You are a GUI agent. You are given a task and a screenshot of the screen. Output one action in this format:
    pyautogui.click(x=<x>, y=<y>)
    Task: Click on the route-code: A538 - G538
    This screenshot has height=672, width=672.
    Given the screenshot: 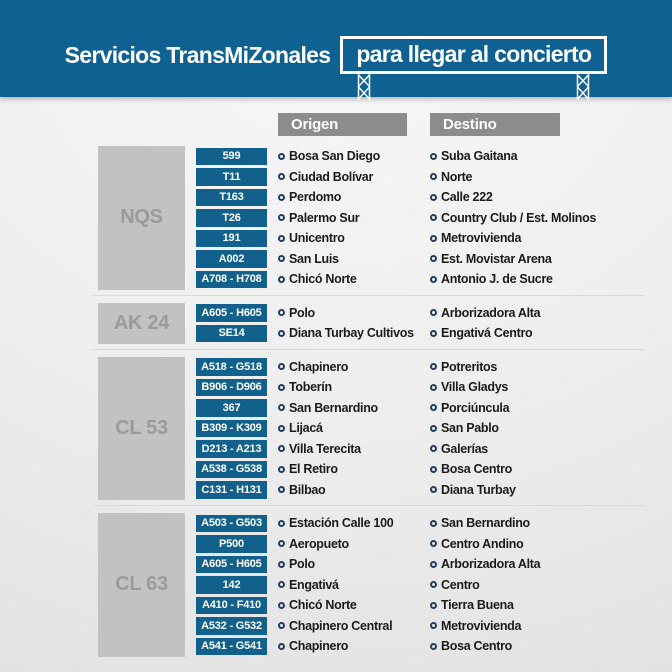 What is the action you would take?
    pyautogui.click(x=231, y=469)
    